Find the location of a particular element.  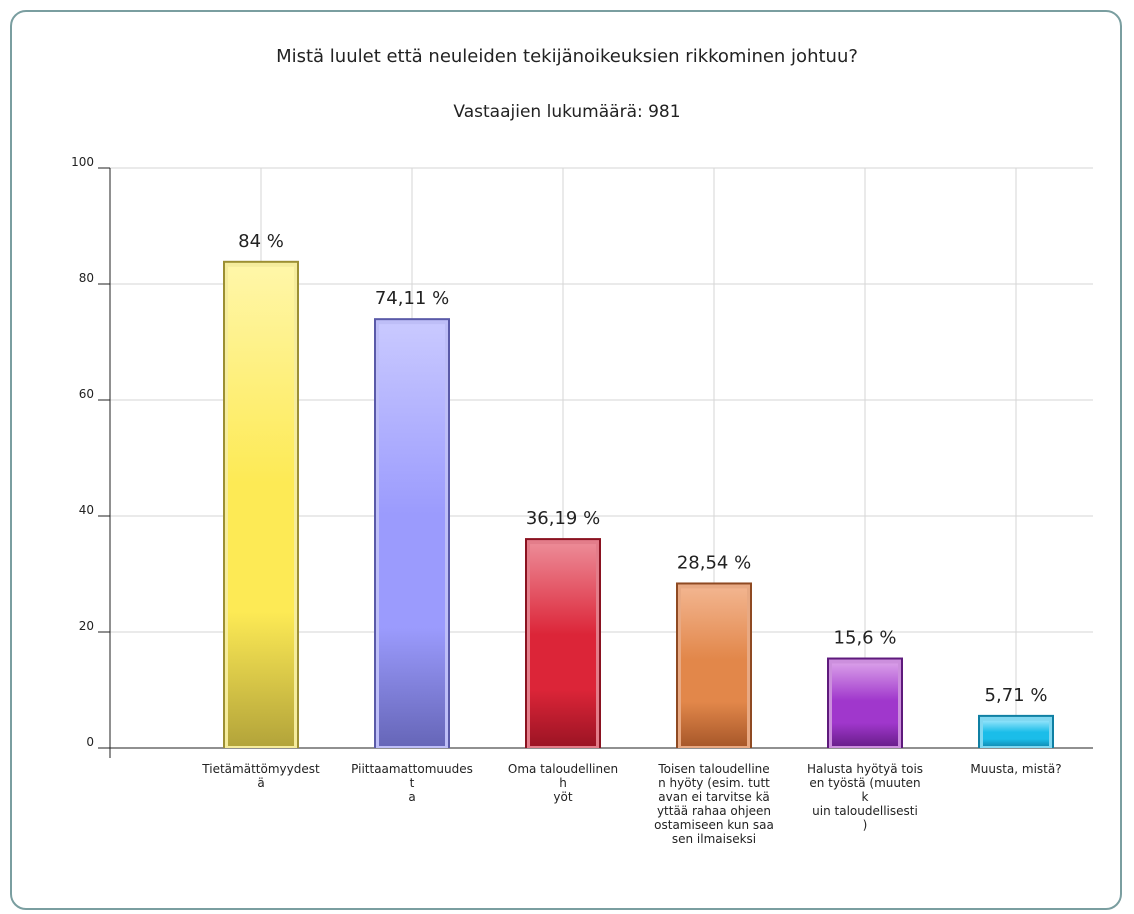

data-label: 36,19 % is located at coordinates (563, 518).